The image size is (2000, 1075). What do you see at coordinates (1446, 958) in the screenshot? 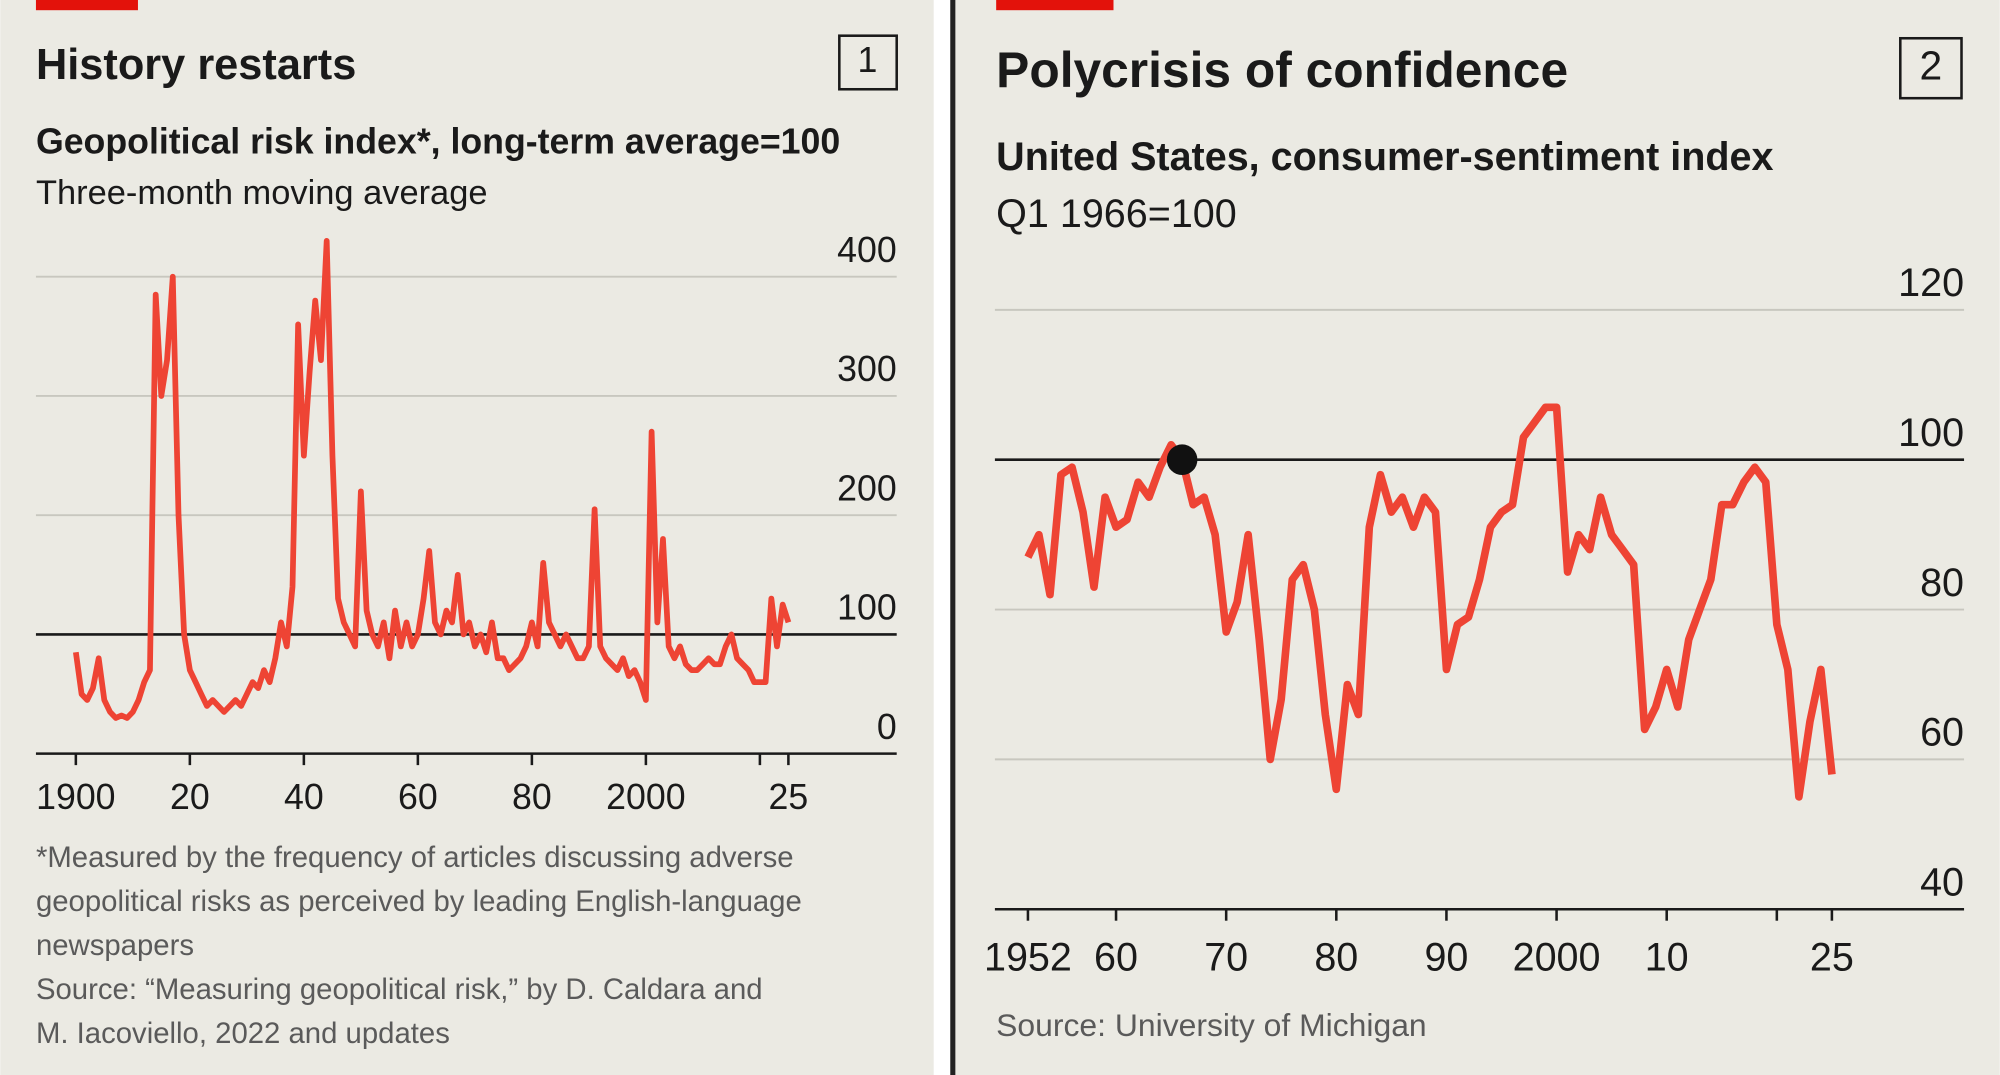
I see `x-tick-label: 90` at bounding box center [1446, 958].